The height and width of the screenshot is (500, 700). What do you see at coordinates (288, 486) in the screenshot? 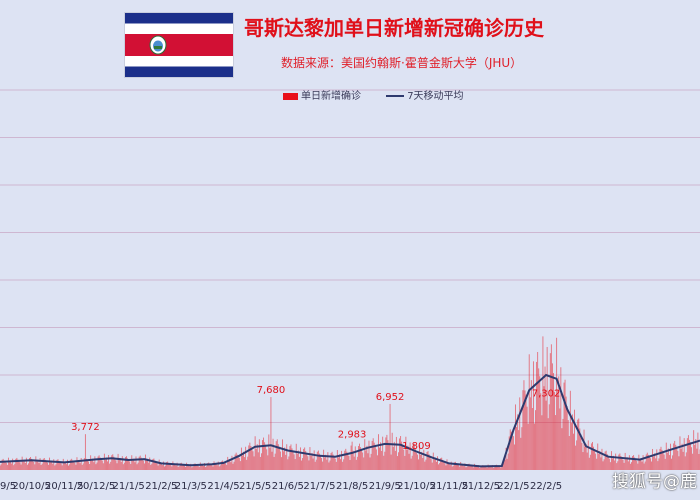
I see `x-tick-label: 21/6/5` at bounding box center [288, 486].